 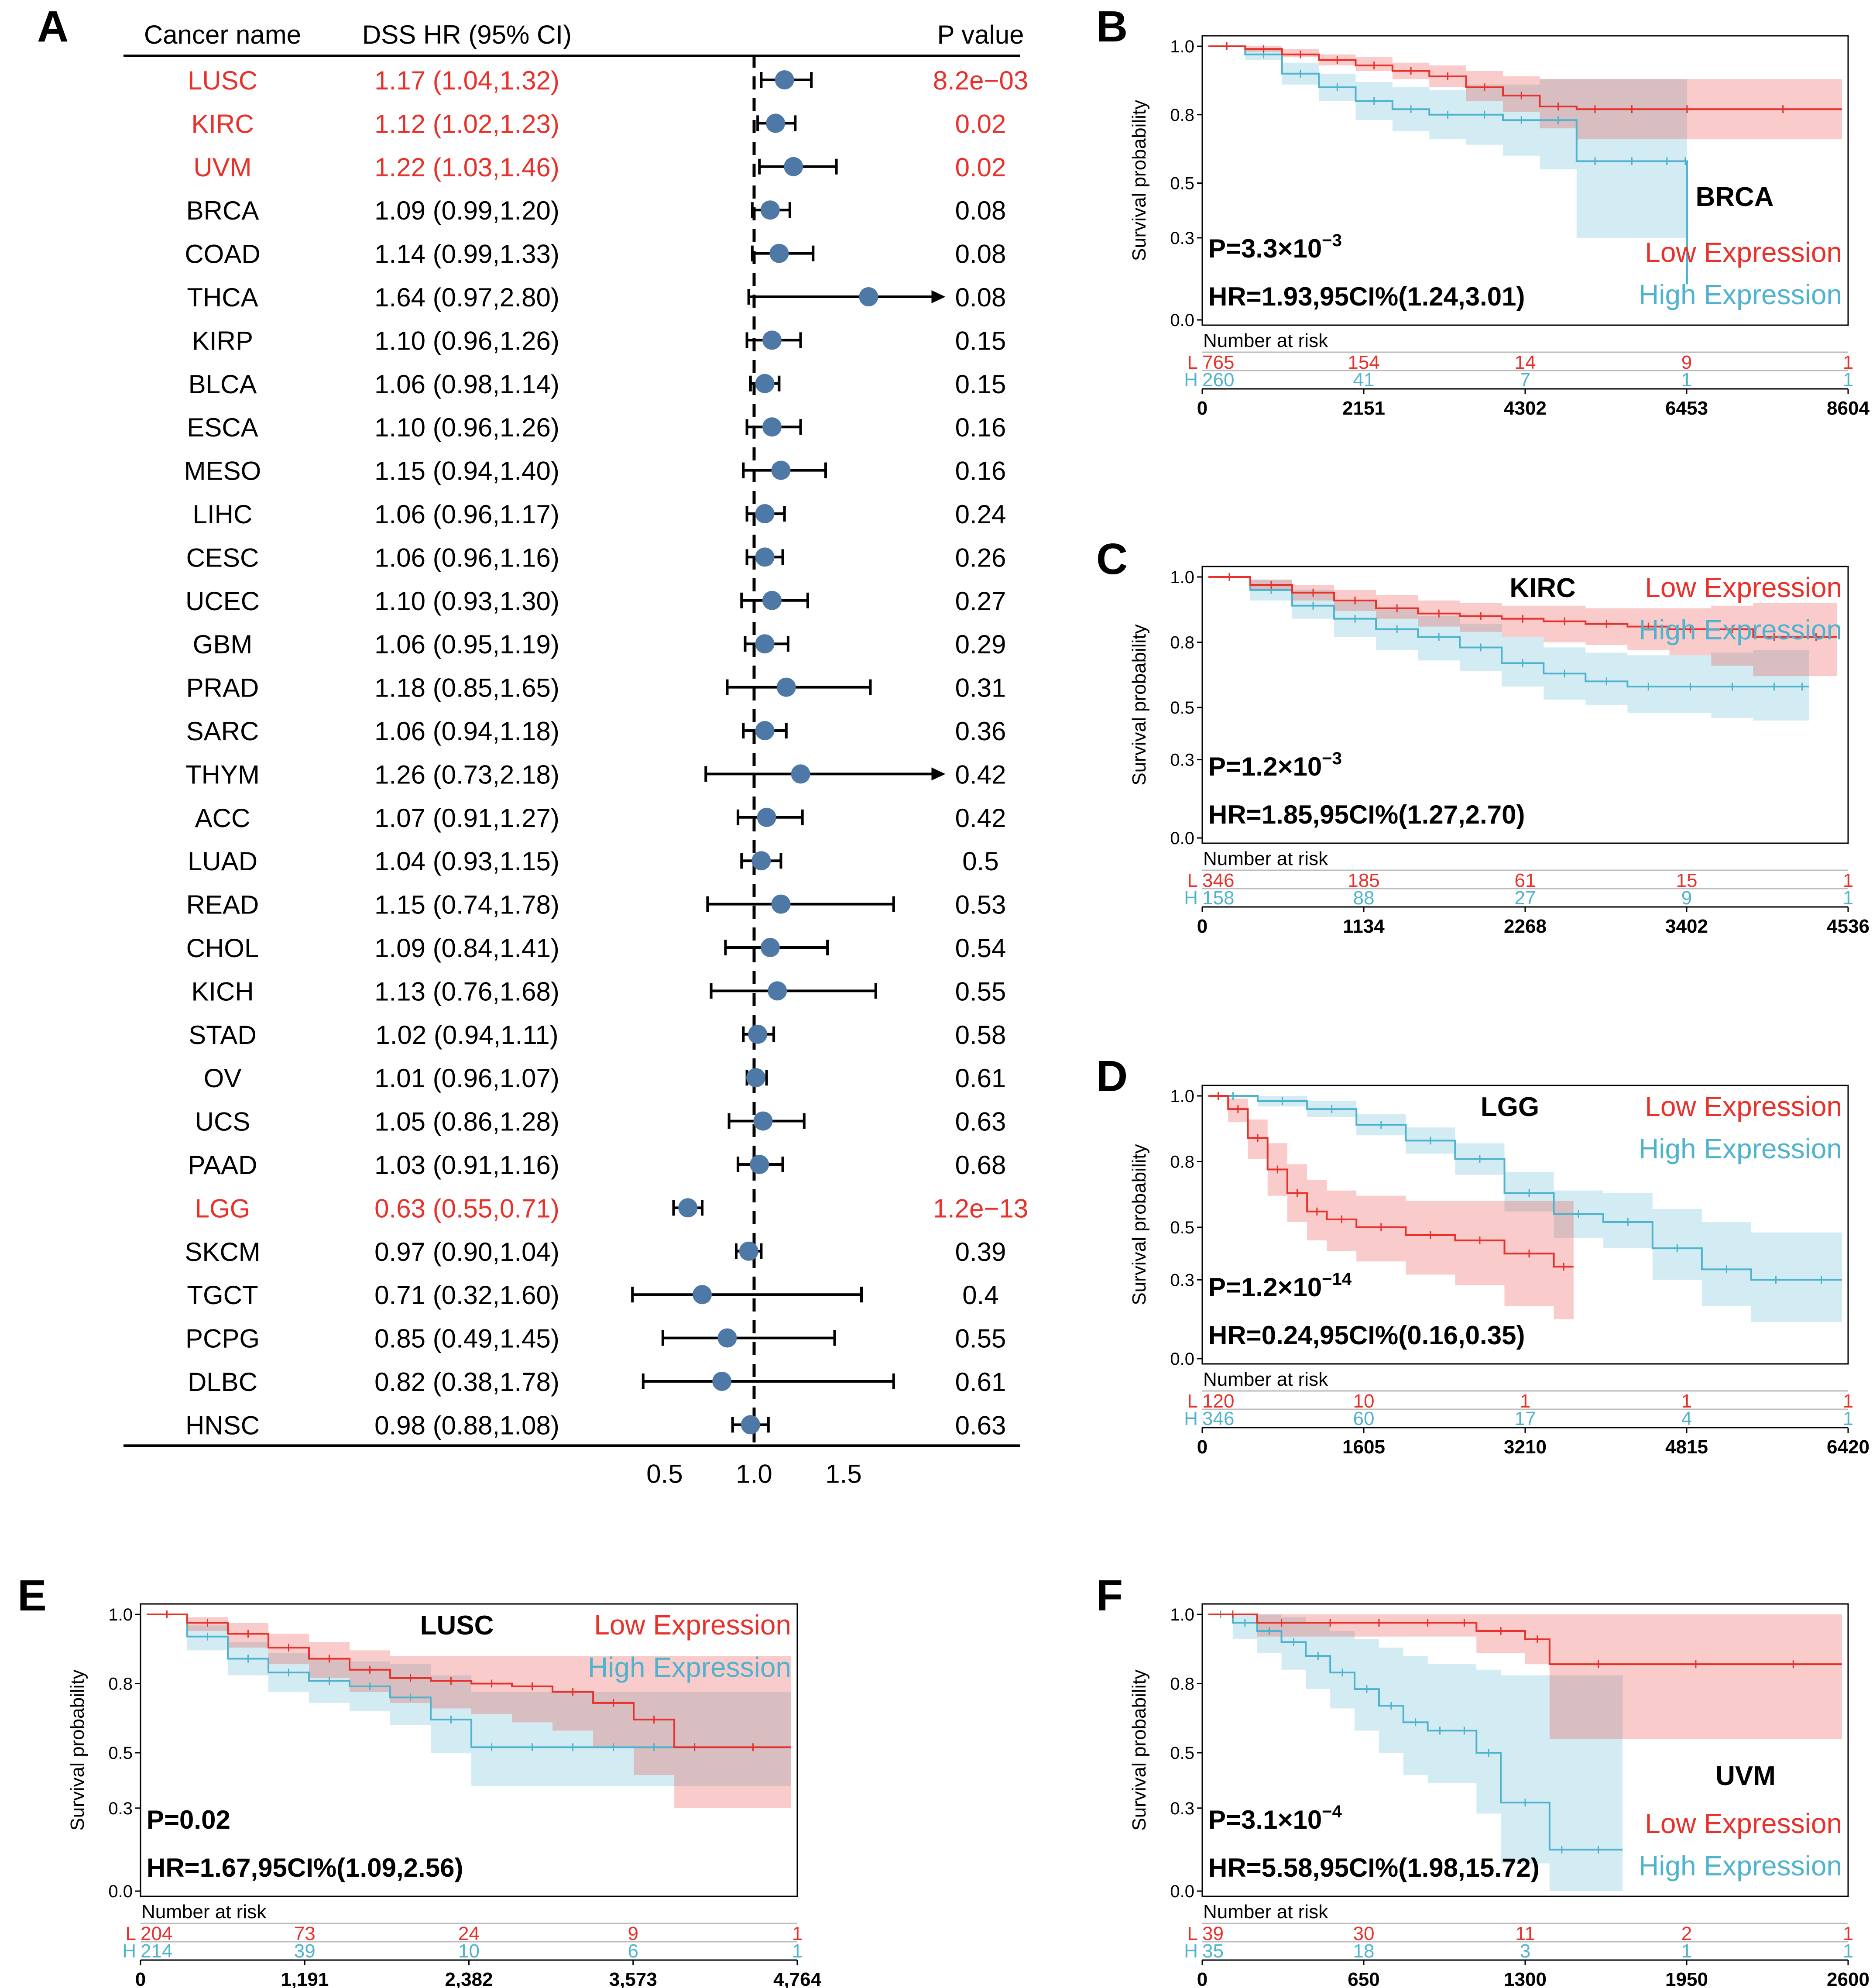 What do you see at coordinates (1363, 362) in the screenshot?
I see `risk-count-low: 154` at bounding box center [1363, 362].